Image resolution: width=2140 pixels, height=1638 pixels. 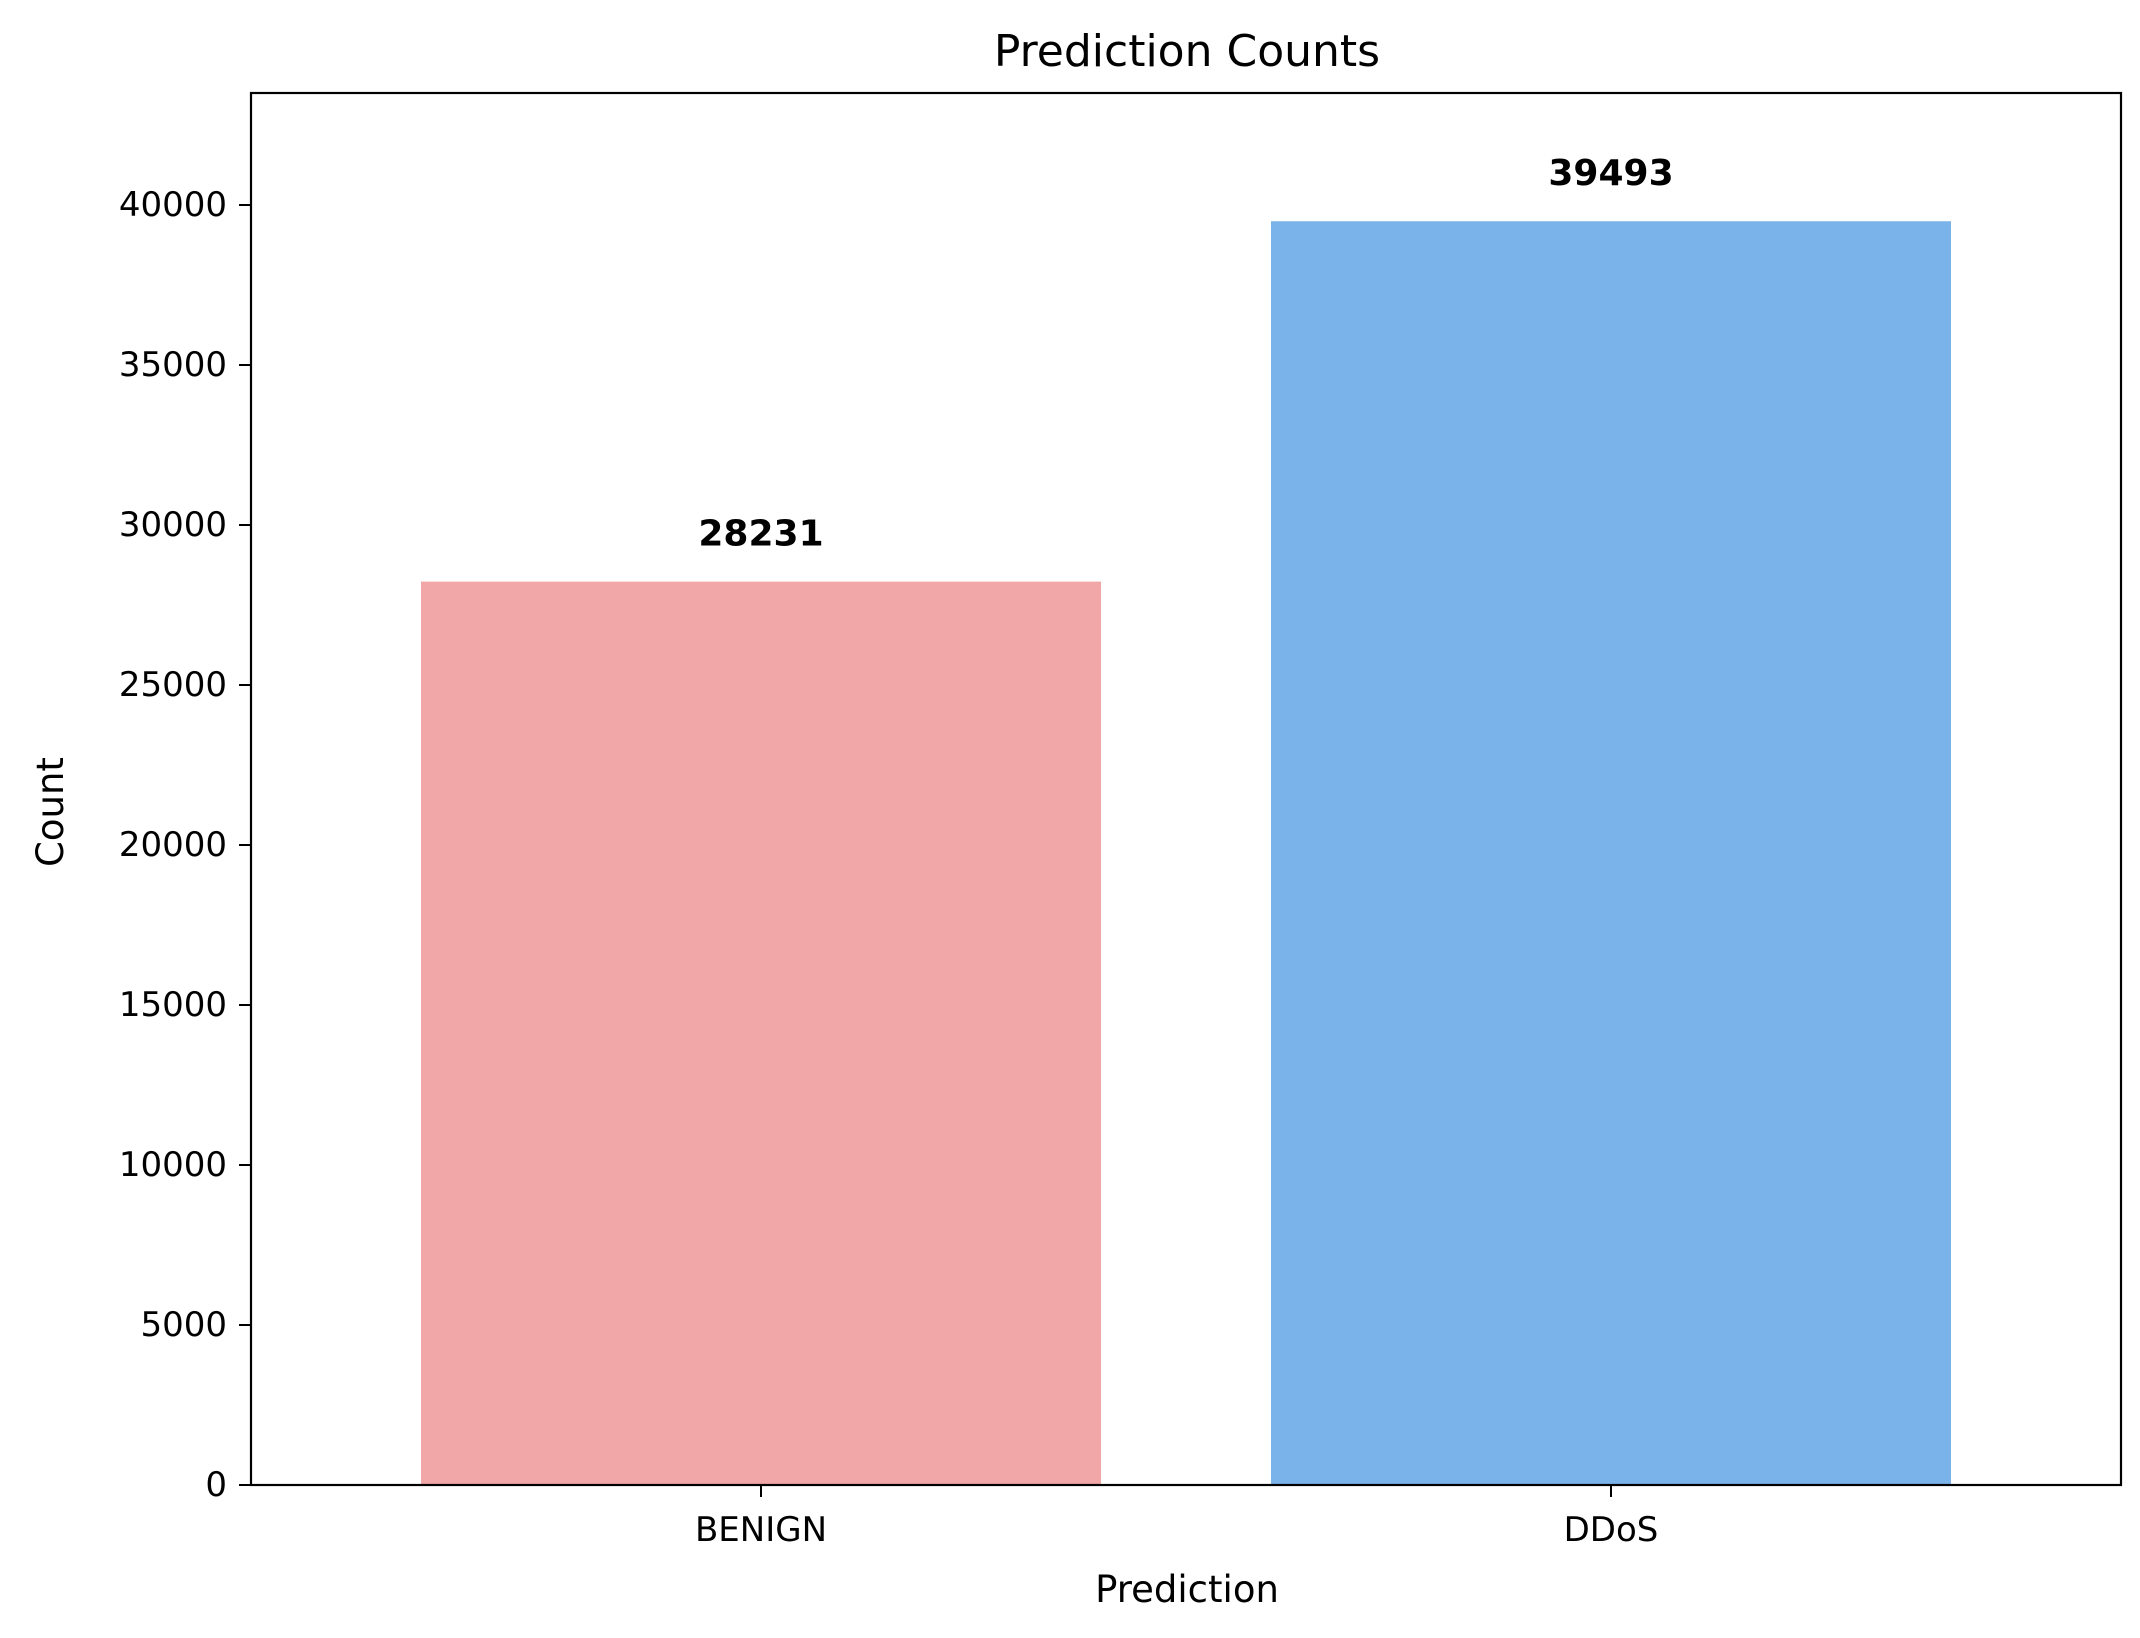 What do you see at coordinates (216, 1485) in the screenshot?
I see `y-tick-label: 0` at bounding box center [216, 1485].